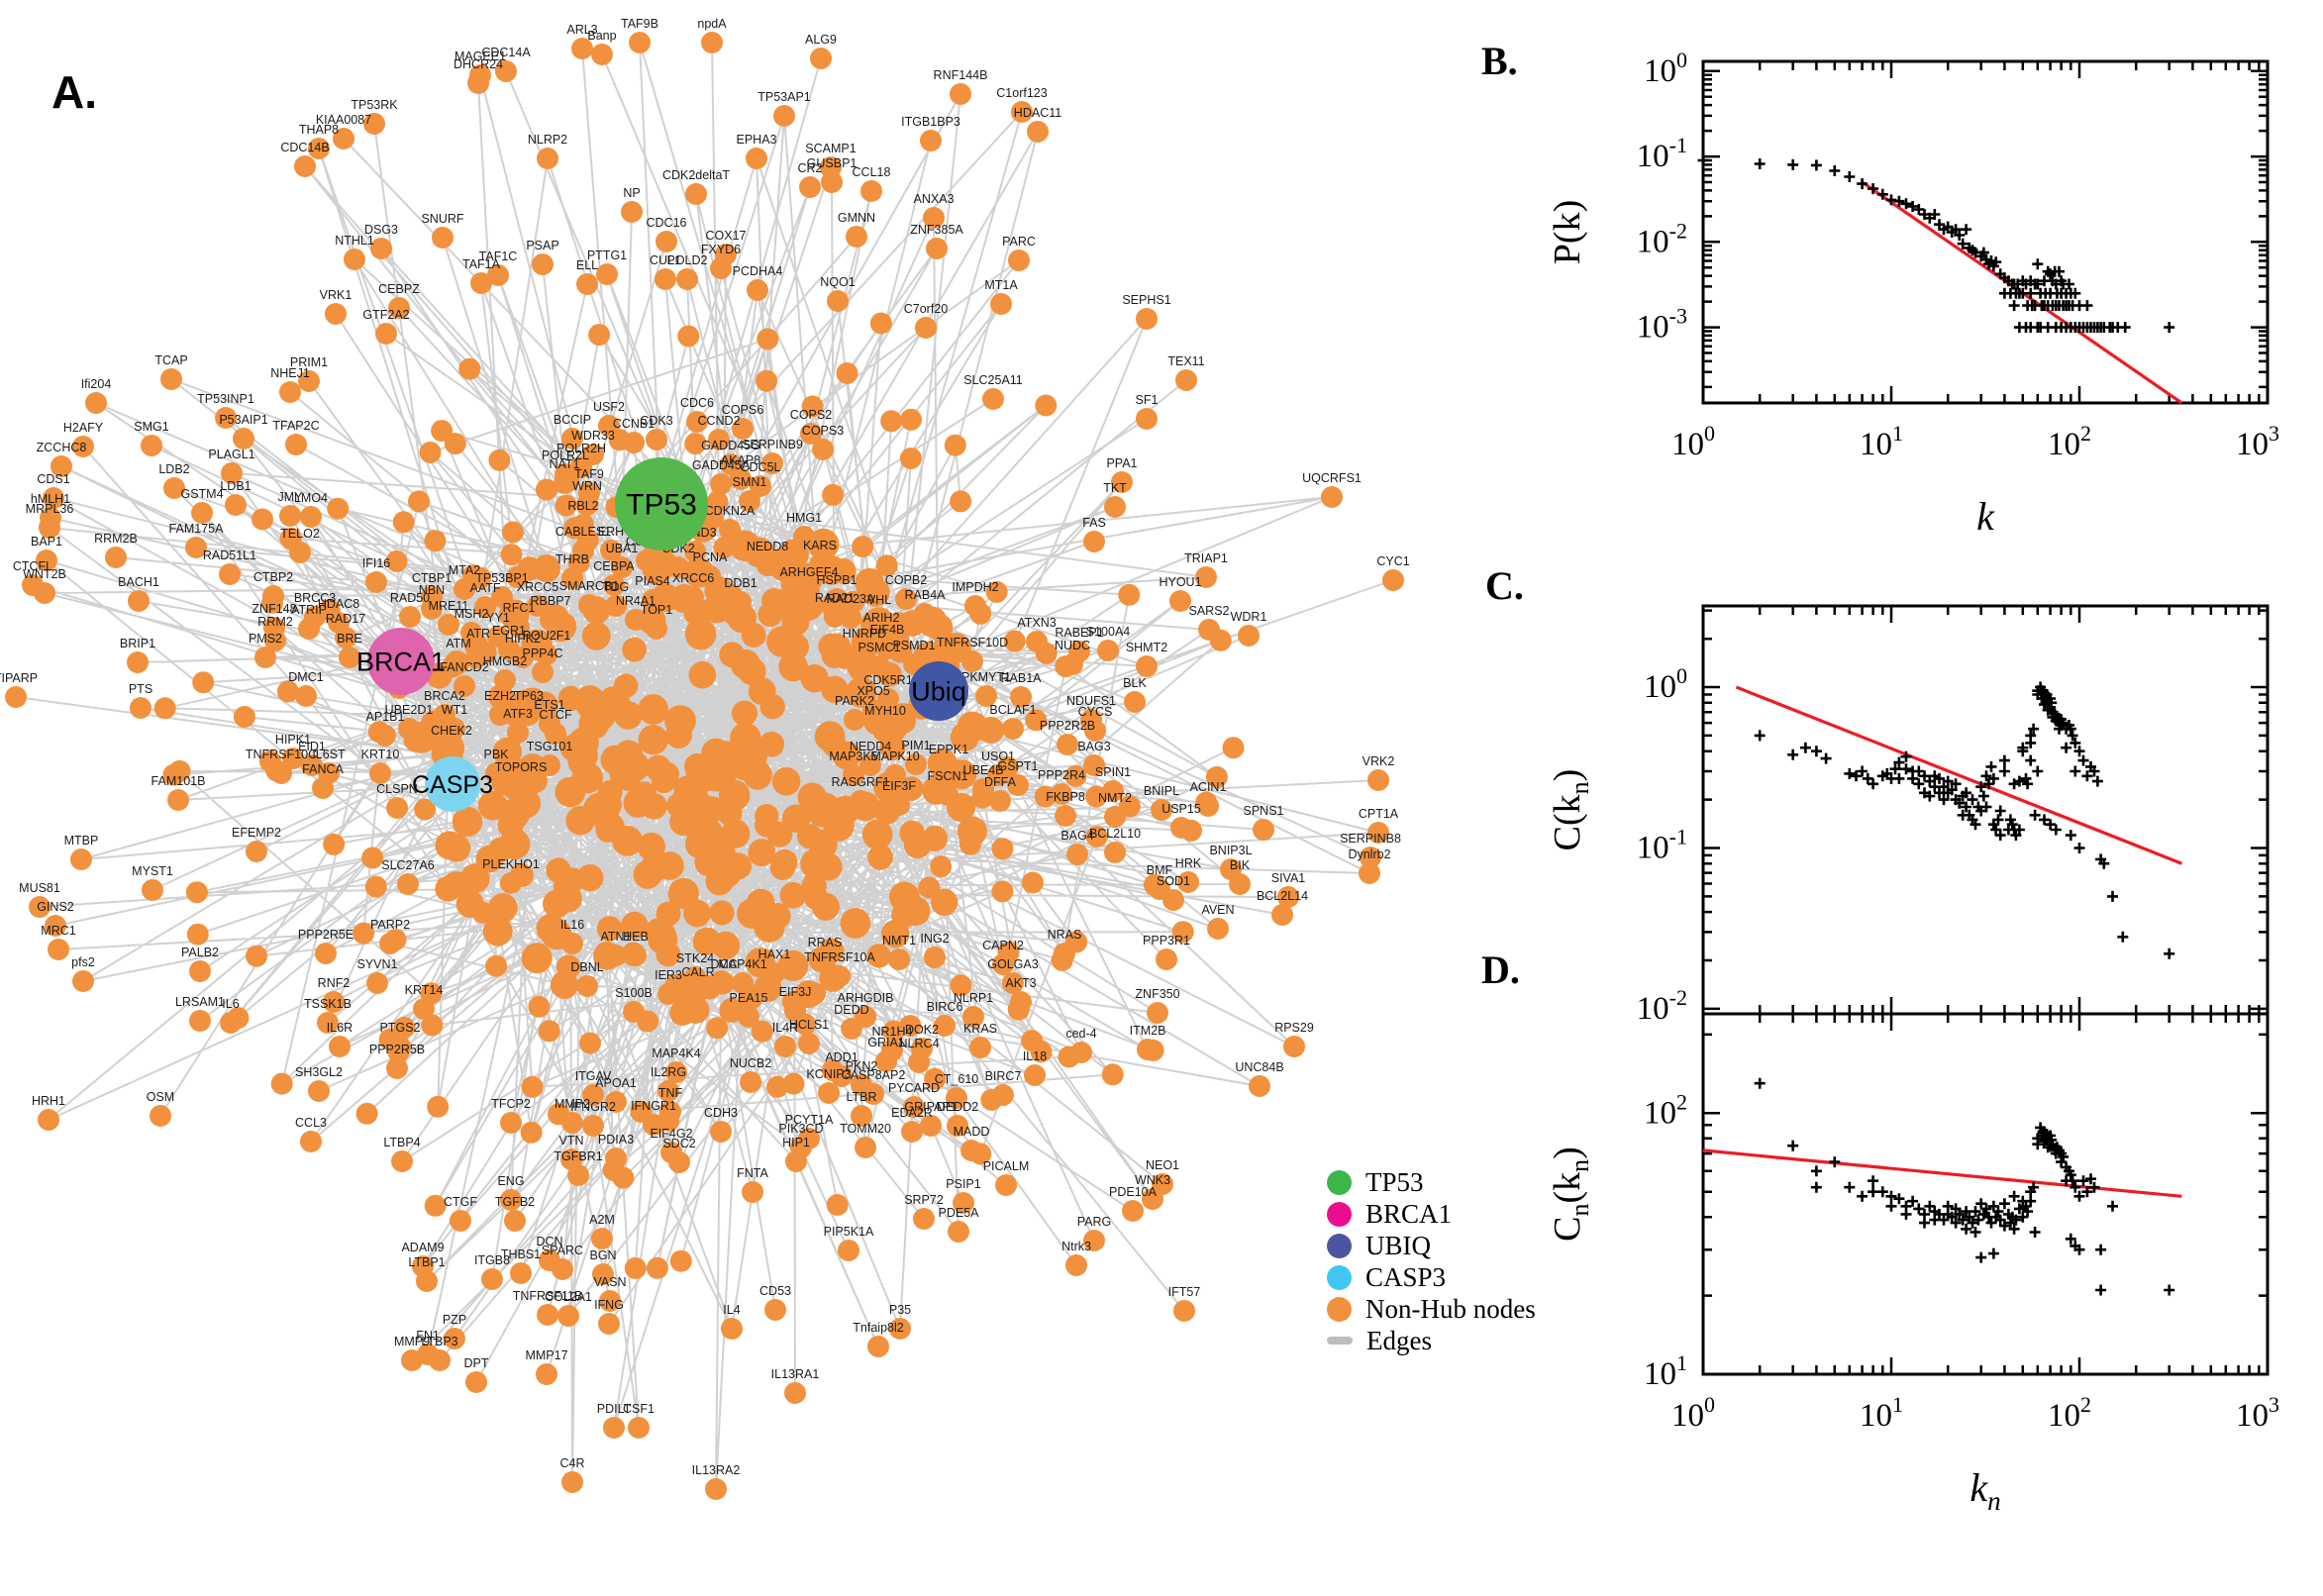 The width and height of the screenshot is (2323, 1596). Describe the element at coordinates (83, 428) in the screenshot. I see `network-node-label: H2AFY` at that location.